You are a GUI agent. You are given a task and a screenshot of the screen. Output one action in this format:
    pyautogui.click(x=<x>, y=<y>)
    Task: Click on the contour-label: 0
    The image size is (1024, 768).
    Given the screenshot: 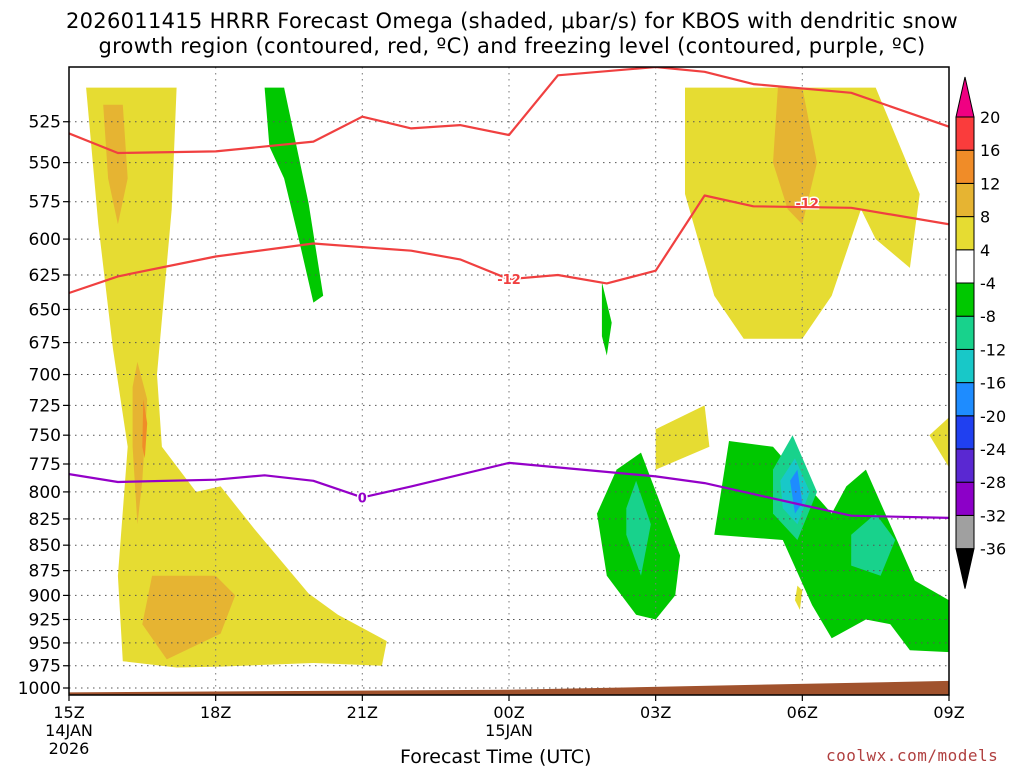 What is the action you would take?
    pyautogui.click(x=362, y=498)
    